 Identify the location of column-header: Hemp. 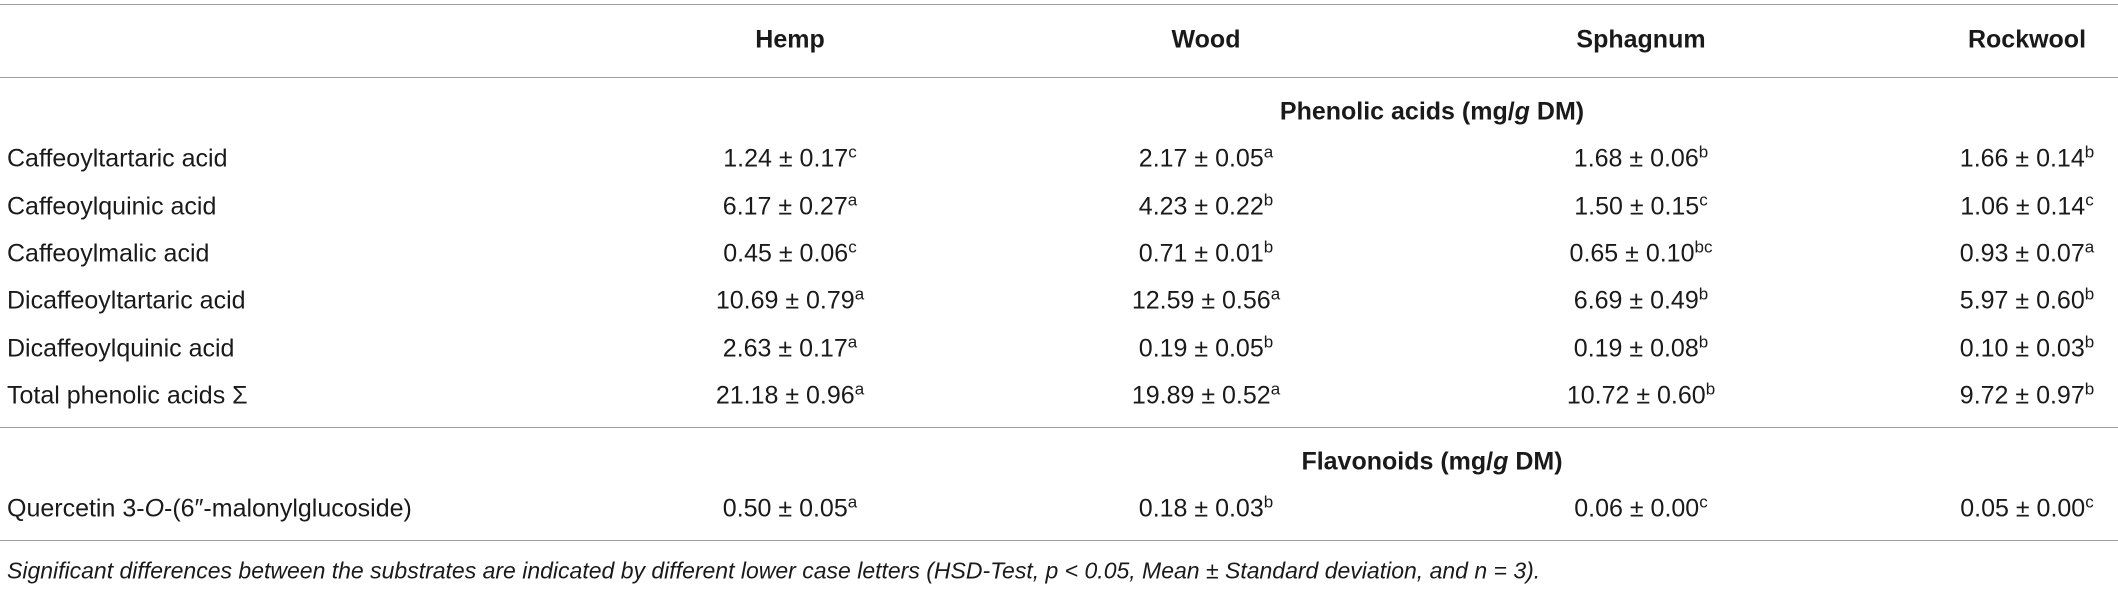
(790, 39).